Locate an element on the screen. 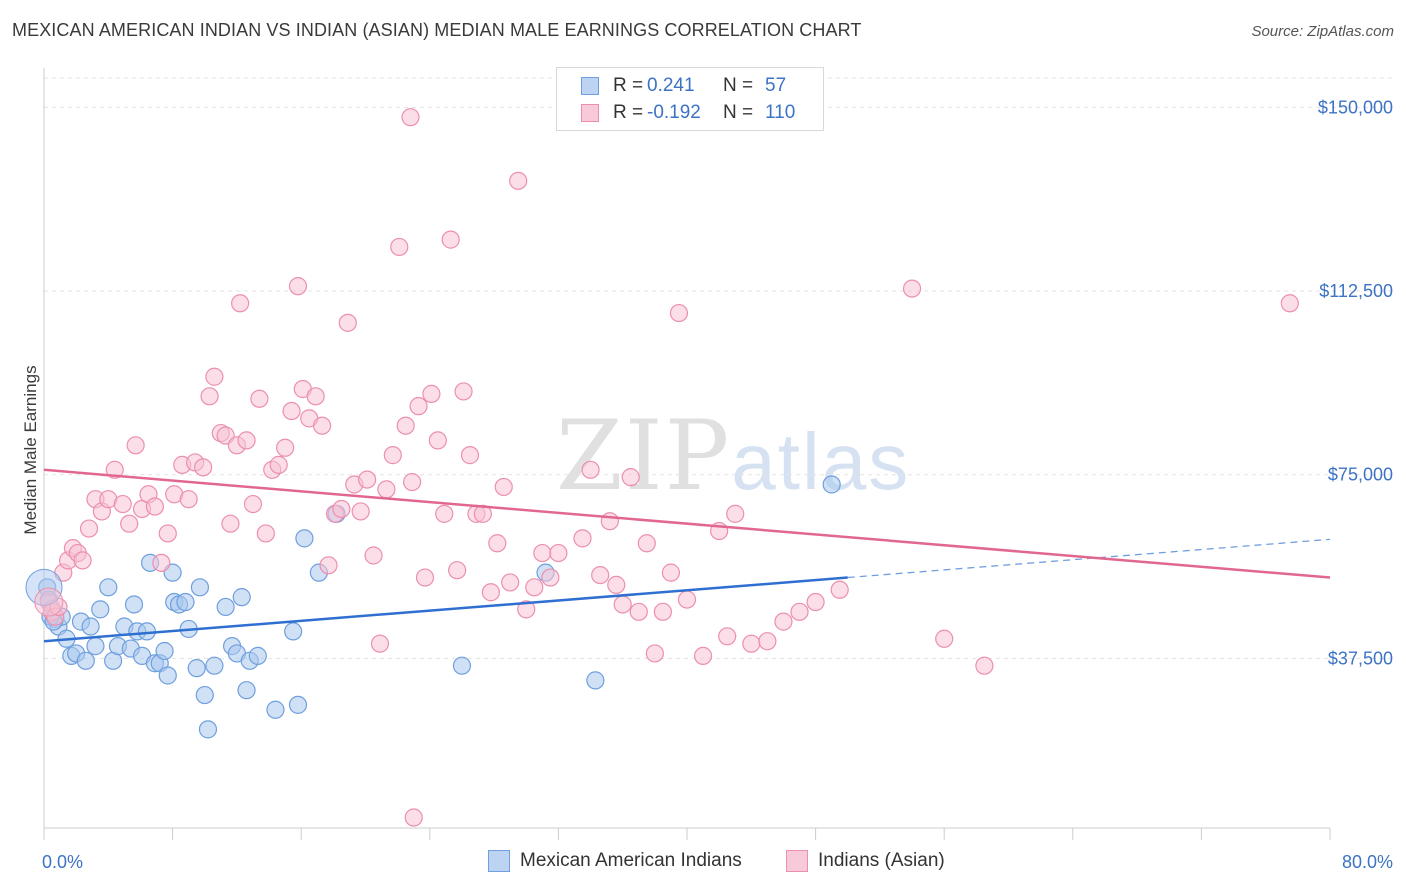 This screenshot has width=1406, height=892. y-tick-label: $150,000 is located at coordinates (1355, 107).